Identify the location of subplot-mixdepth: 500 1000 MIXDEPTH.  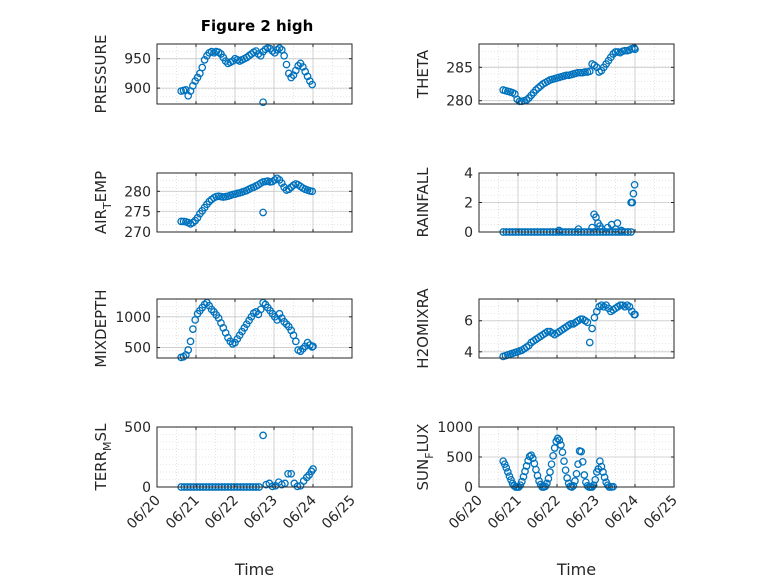
(222, 328).